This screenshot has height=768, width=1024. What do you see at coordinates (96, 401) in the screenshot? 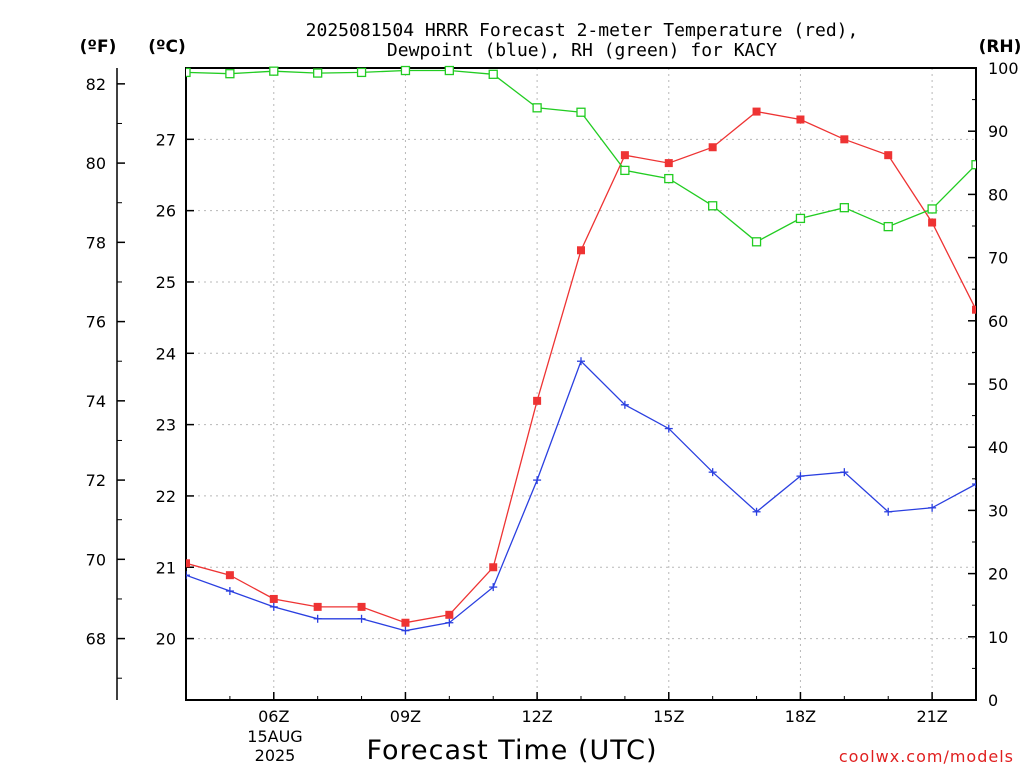
I see `fahrenheit-tick-label: 74` at bounding box center [96, 401].